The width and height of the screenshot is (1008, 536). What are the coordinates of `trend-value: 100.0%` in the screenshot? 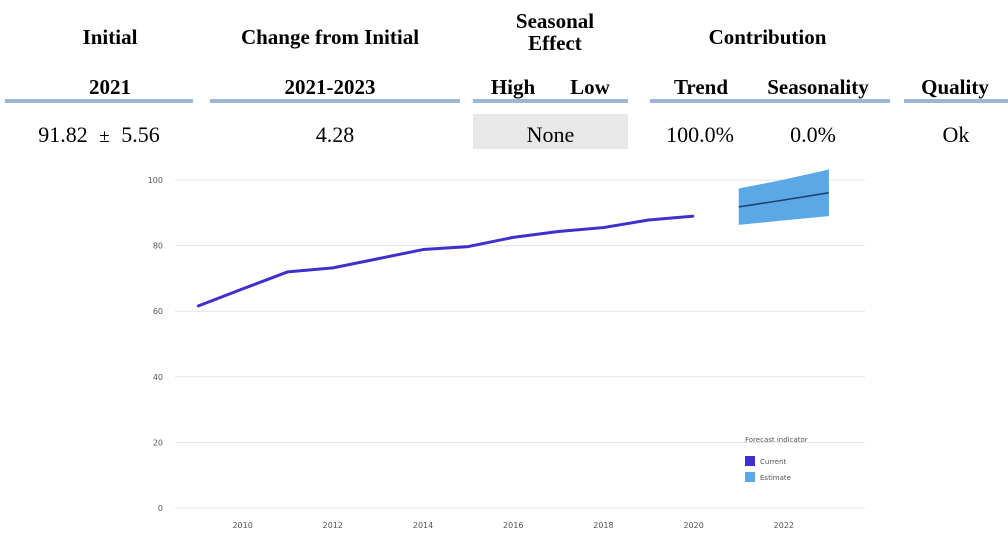 It's located at (700, 134).